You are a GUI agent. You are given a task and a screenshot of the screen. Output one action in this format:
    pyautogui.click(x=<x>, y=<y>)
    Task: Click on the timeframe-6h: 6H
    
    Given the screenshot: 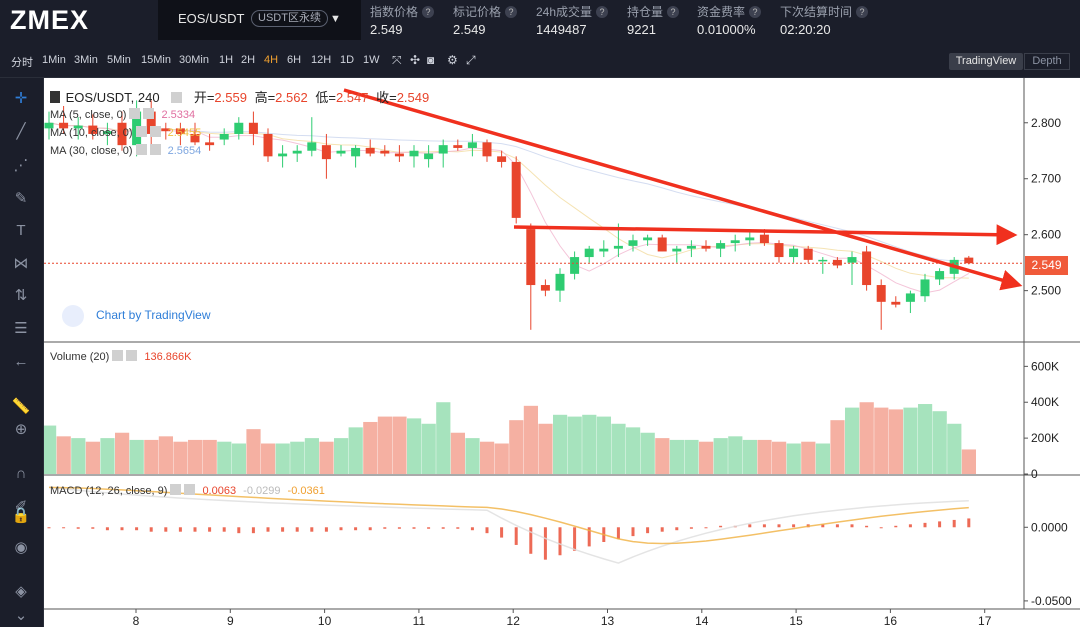 What is the action you would take?
    pyautogui.click(x=294, y=60)
    